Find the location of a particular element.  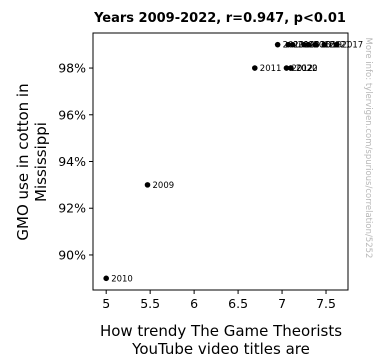

y-tick-label: 96% is located at coordinates (72, 114).